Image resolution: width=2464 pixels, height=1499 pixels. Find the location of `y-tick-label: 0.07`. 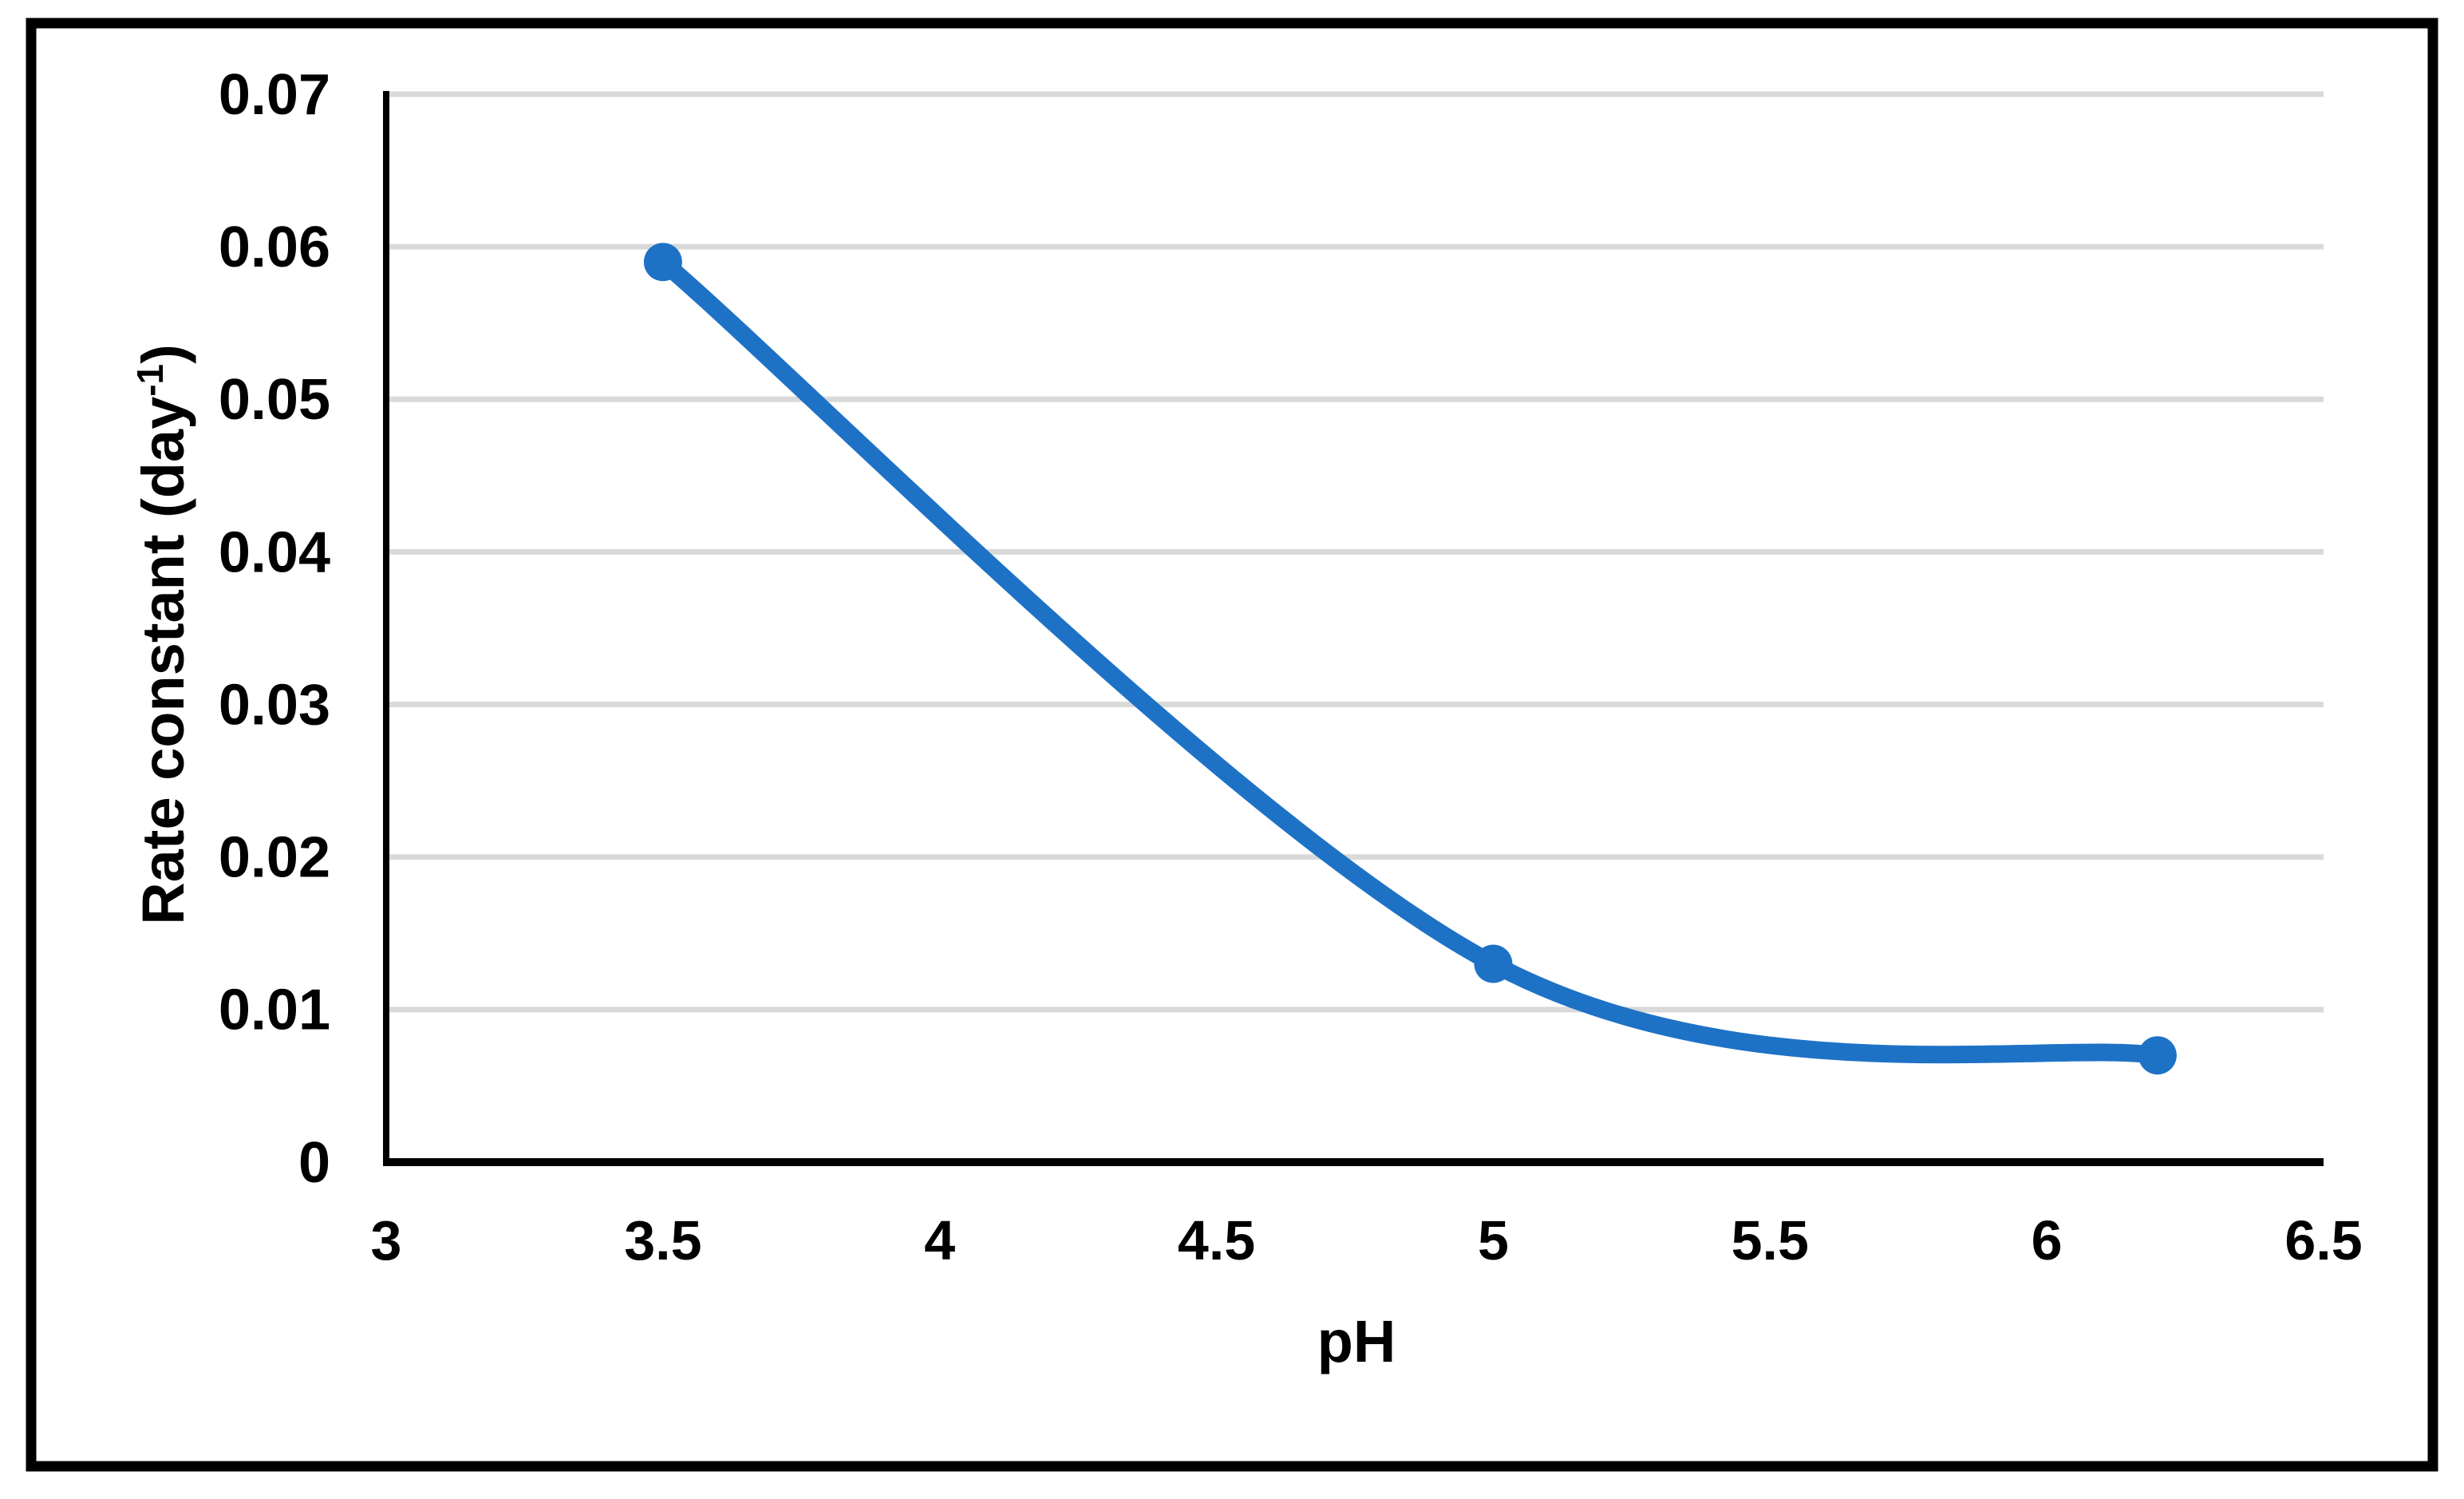

y-tick-label: 0.07 is located at coordinates (274, 95).